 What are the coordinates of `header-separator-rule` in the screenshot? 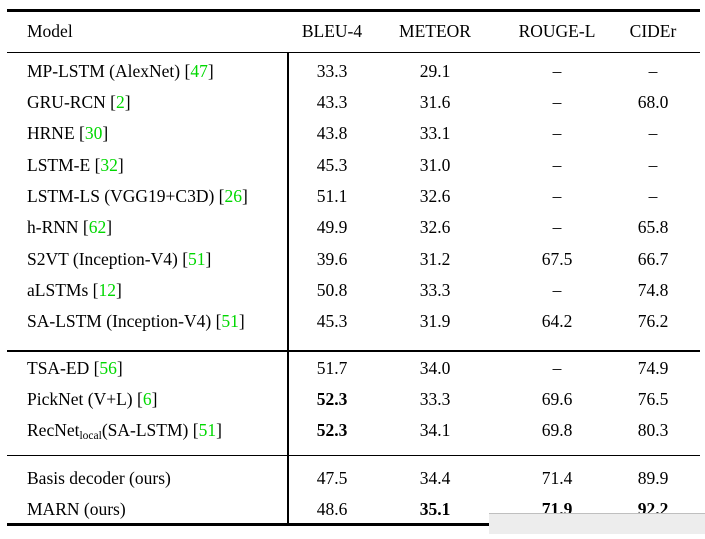 It's located at (353, 52).